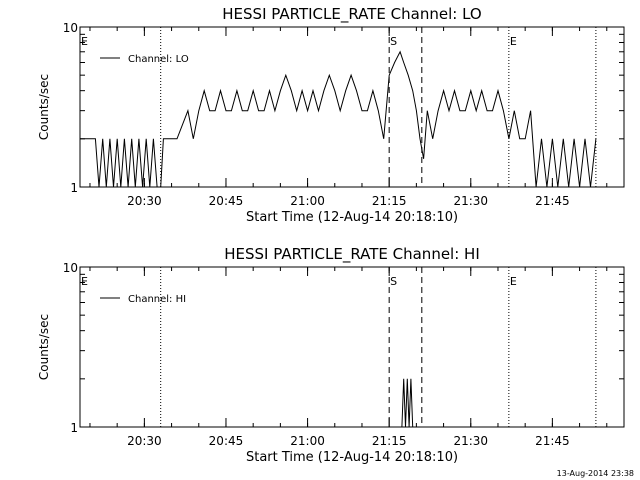  I want to click on series-line, so click(407, 403).